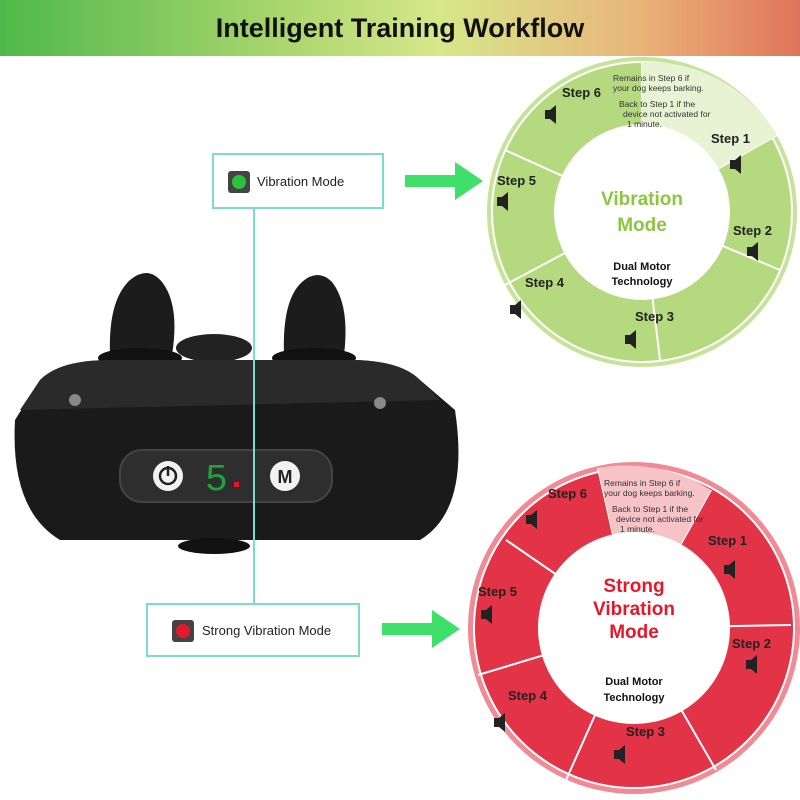  I want to click on contact-prong-left, so click(140, 320).